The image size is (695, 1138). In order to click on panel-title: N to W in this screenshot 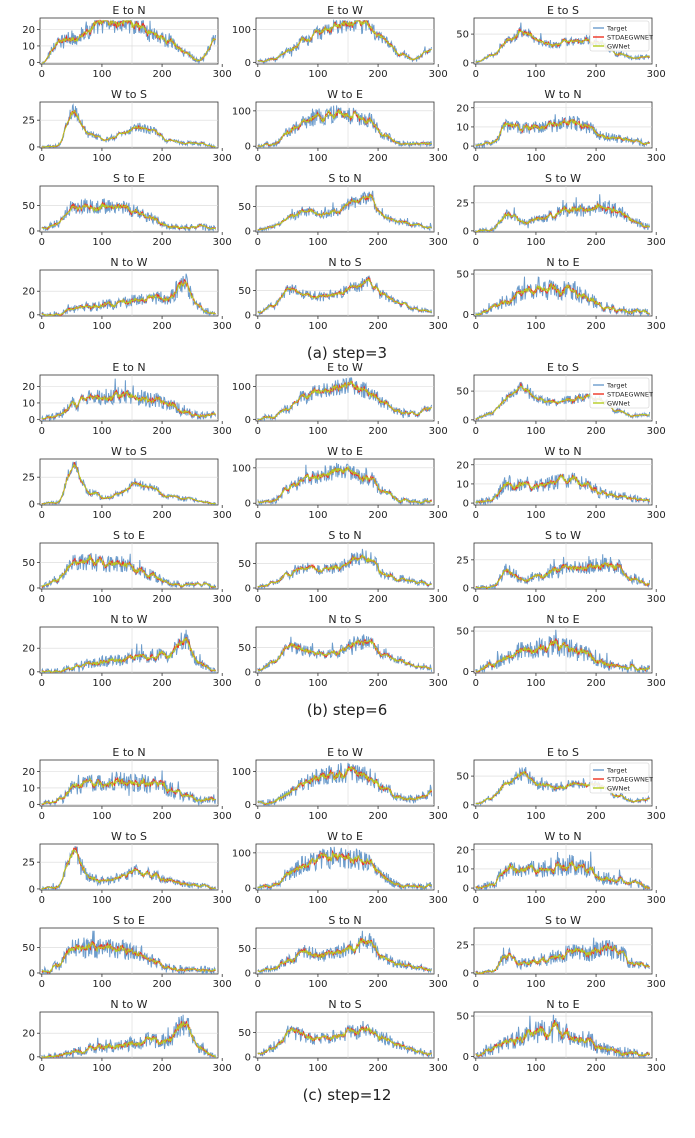, I will do `click(128, 262)`.